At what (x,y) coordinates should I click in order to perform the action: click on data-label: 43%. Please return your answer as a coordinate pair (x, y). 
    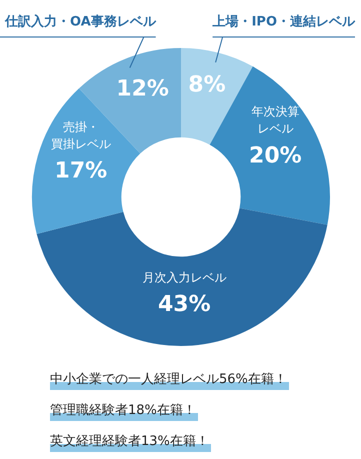
    Looking at the image, I should click on (184, 304).